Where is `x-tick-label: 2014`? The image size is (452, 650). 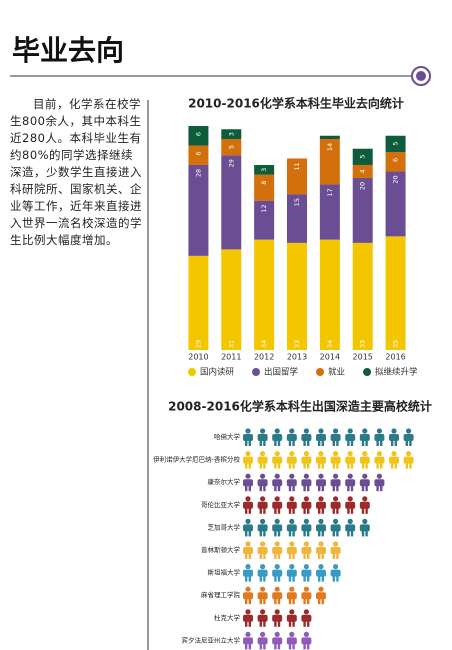 x-tick-label: 2014 is located at coordinates (330, 357).